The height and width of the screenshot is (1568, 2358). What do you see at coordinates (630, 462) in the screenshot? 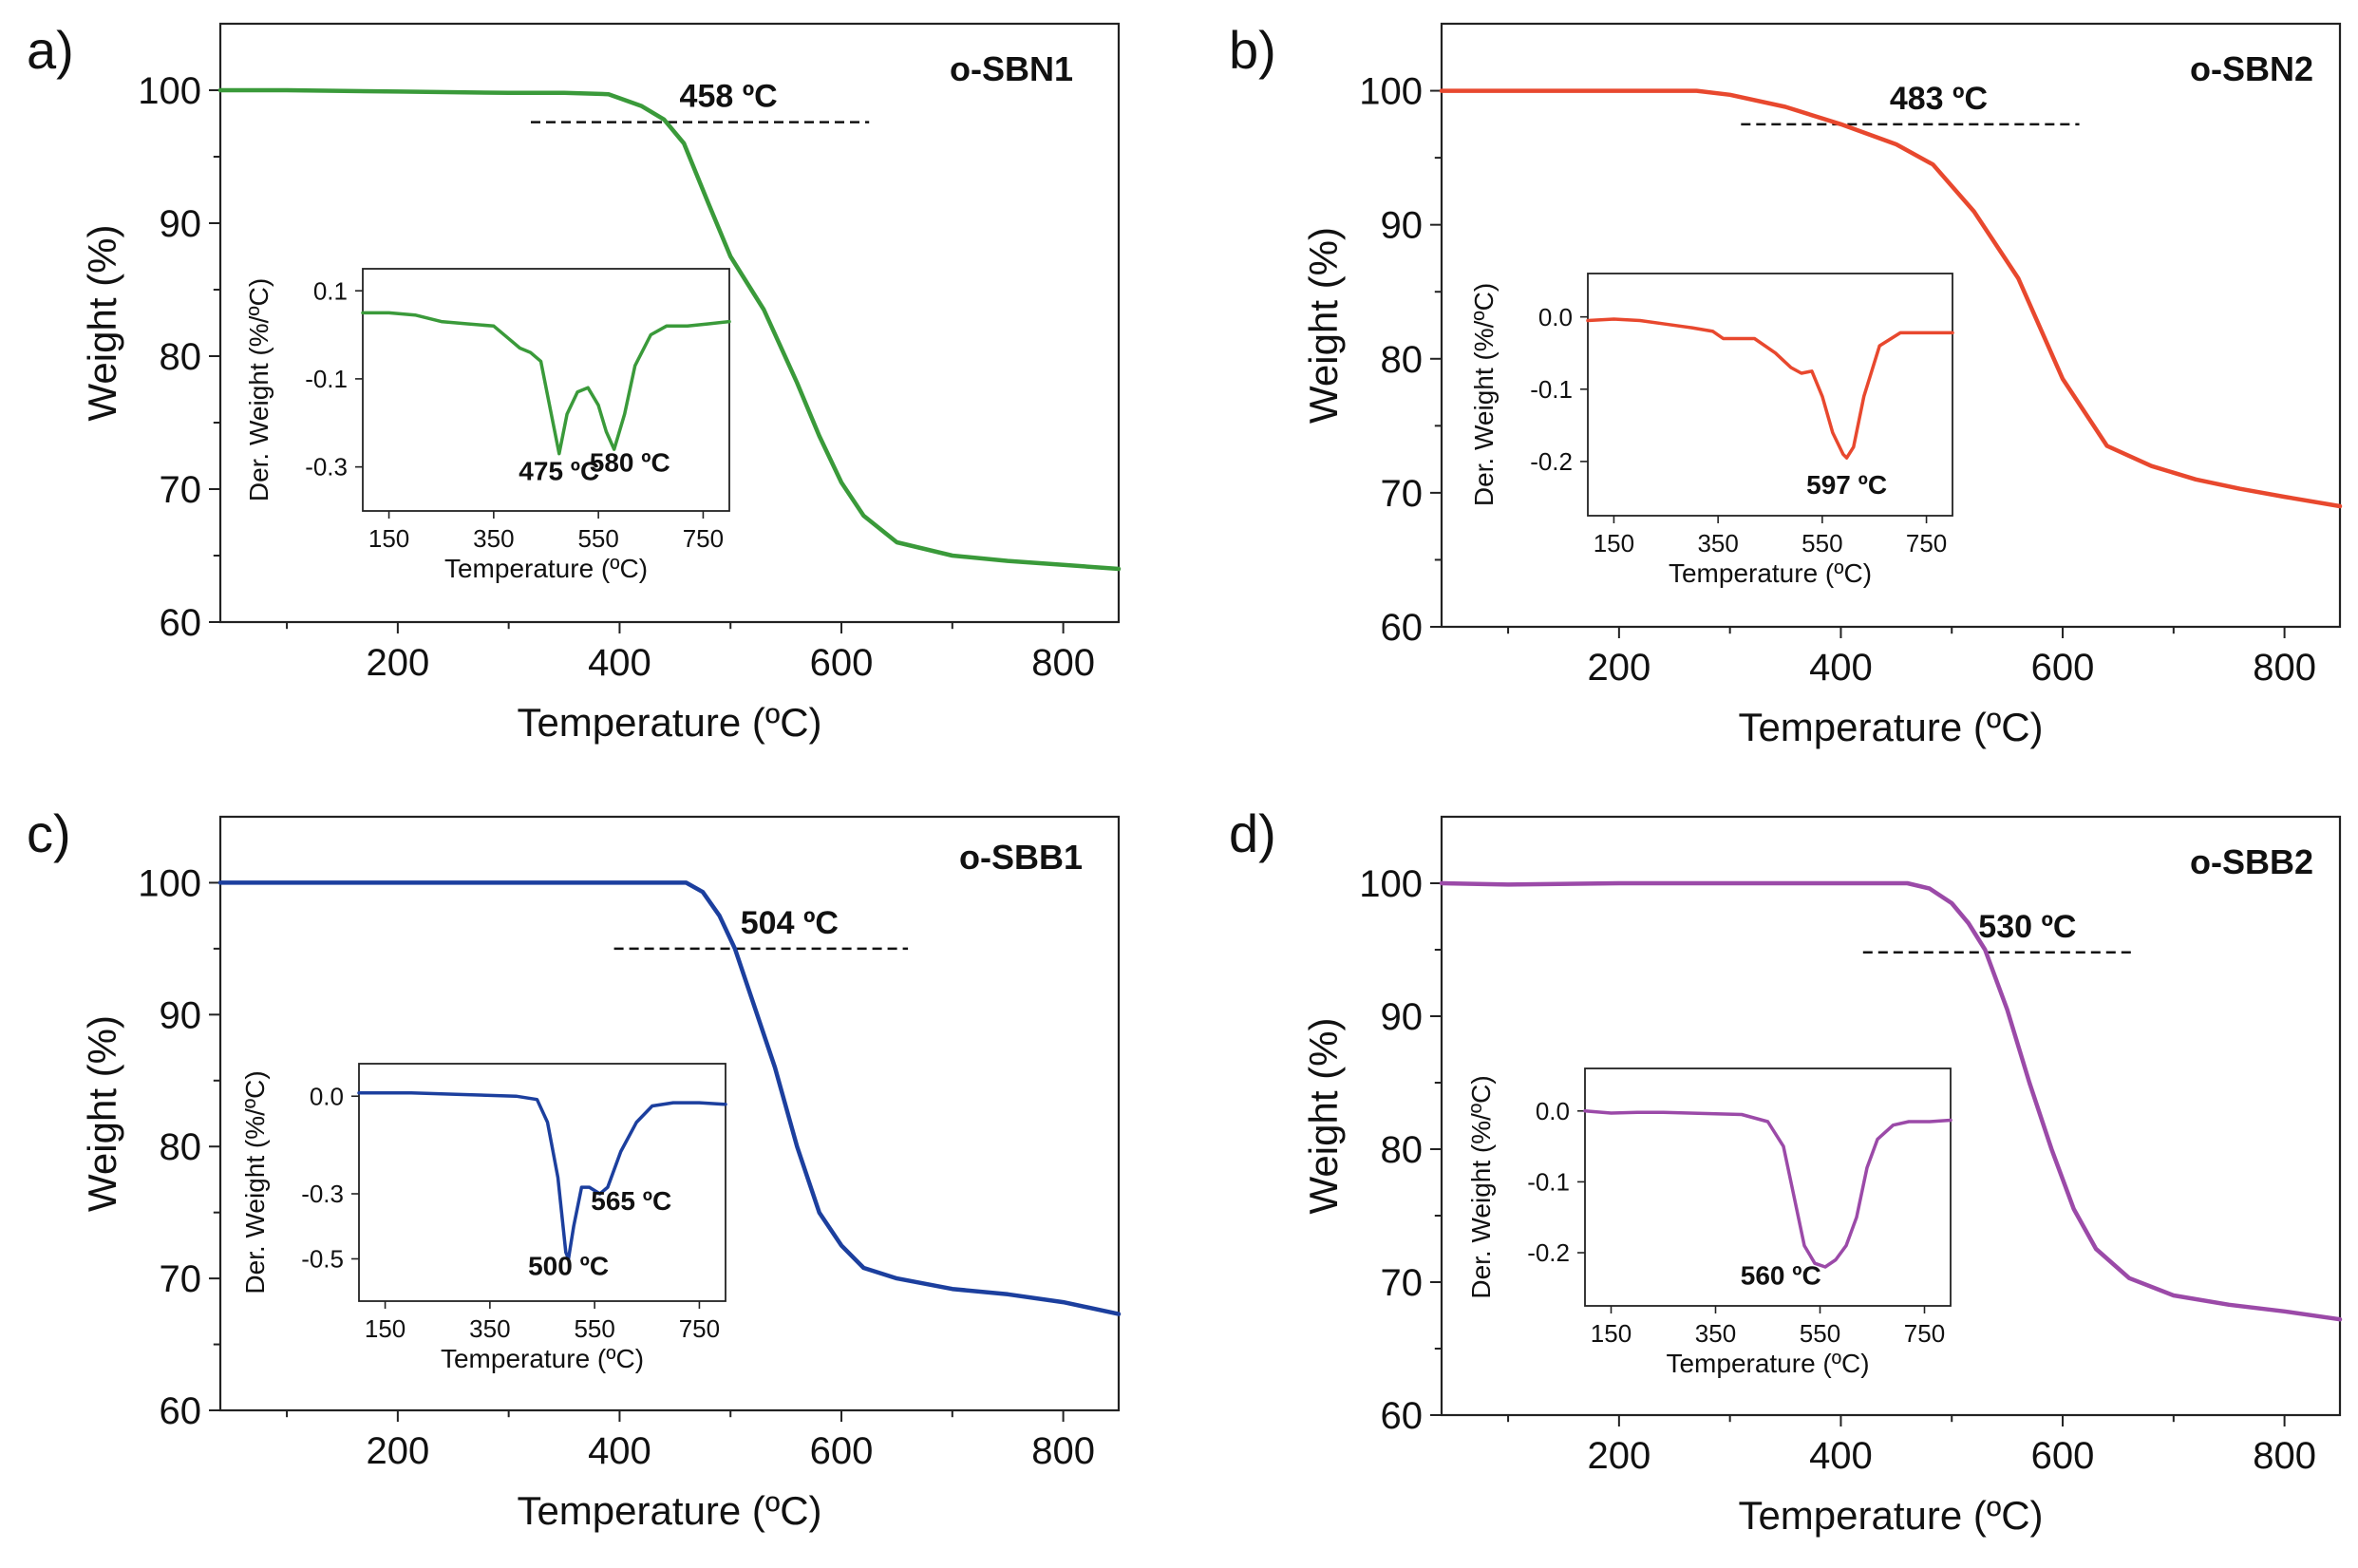
I see `dtg-peak-label: 580 ºC` at bounding box center [630, 462].